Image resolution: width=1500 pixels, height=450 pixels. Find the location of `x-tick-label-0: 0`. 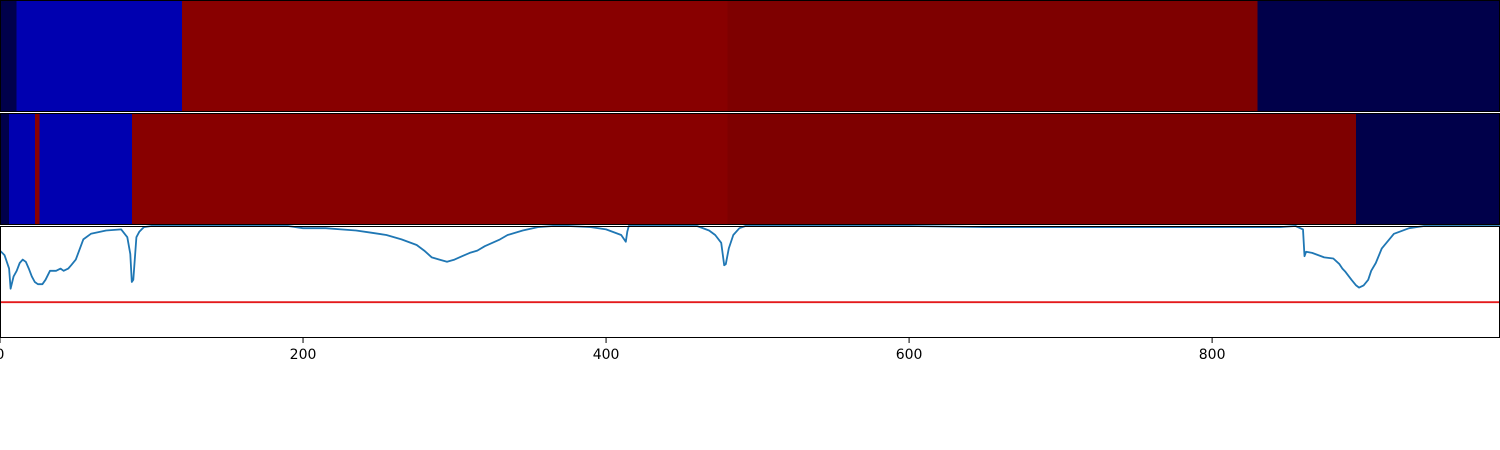

x-tick-label-0: 0 is located at coordinates (2, 355).